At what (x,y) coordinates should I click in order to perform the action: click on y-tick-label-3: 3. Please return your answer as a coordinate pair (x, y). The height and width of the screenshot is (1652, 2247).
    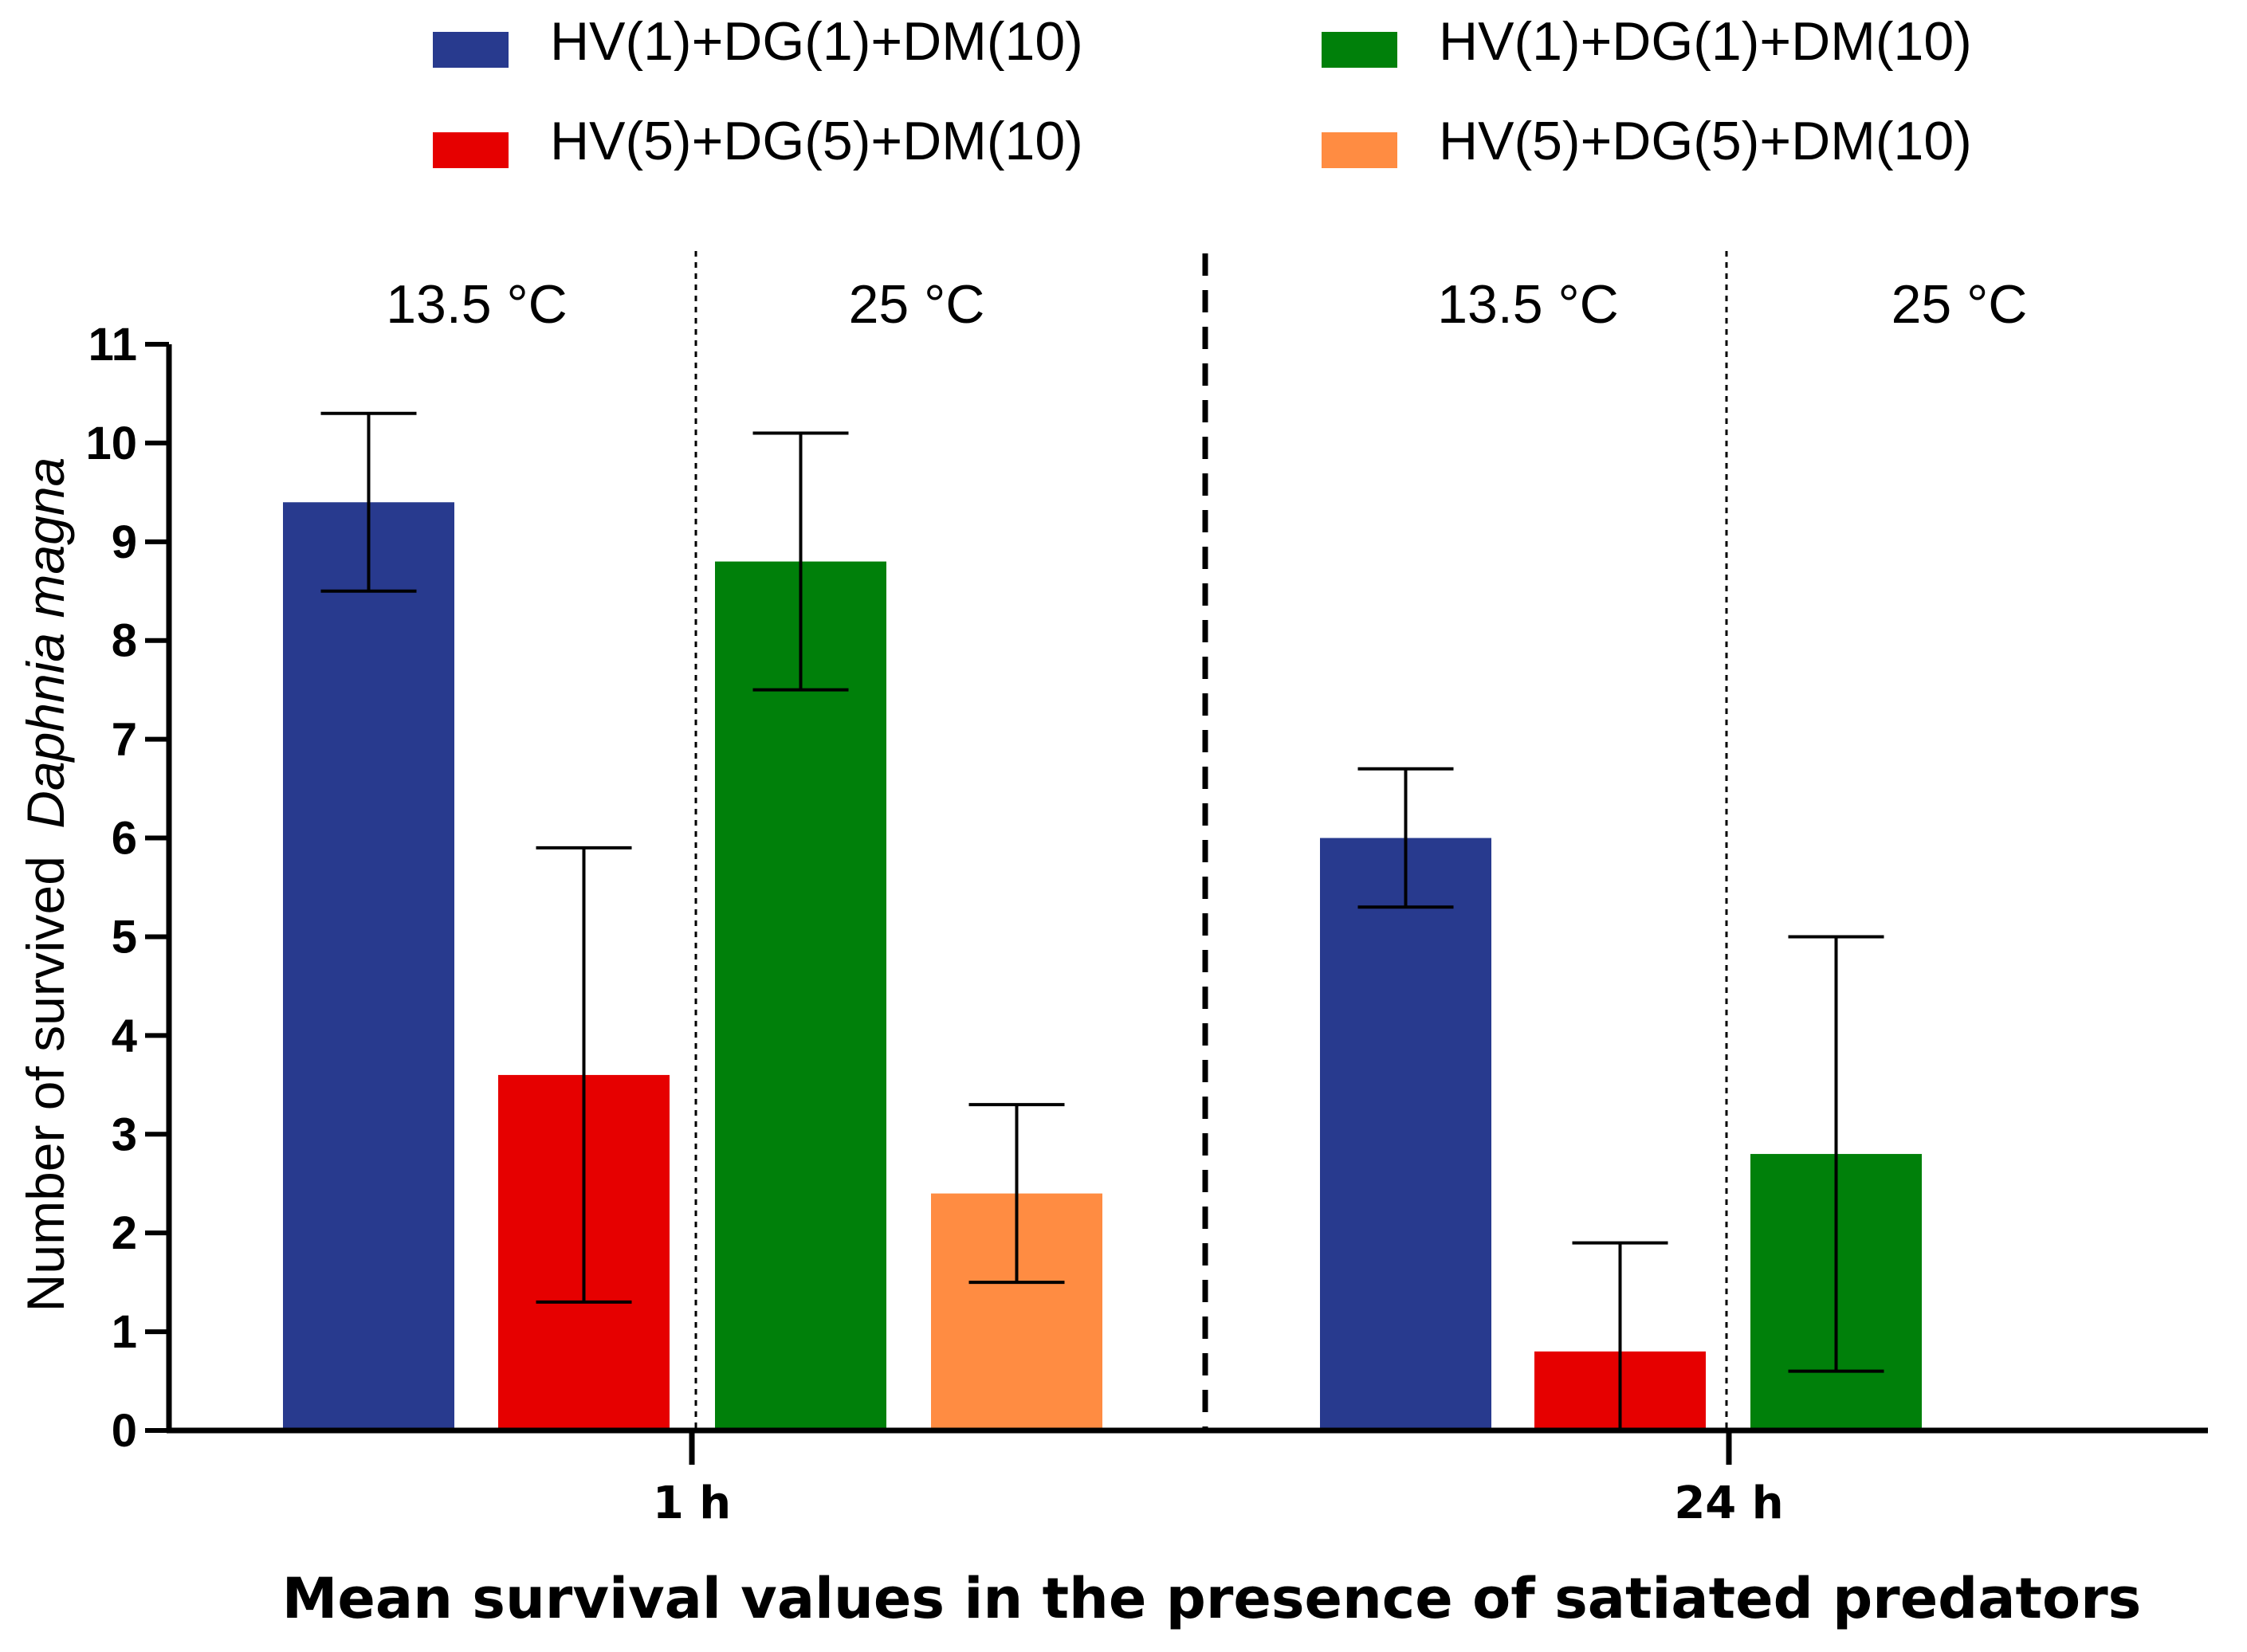
    Looking at the image, I should click on (124, 1134).